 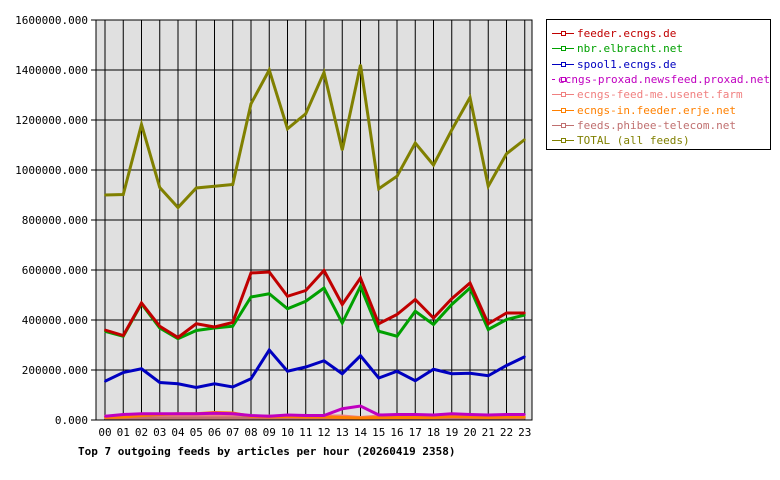 What do you see at coordinates (71, 420) in the screenshot?
I see `y-tick-label: 0.000` at bounding box center [71, 420].